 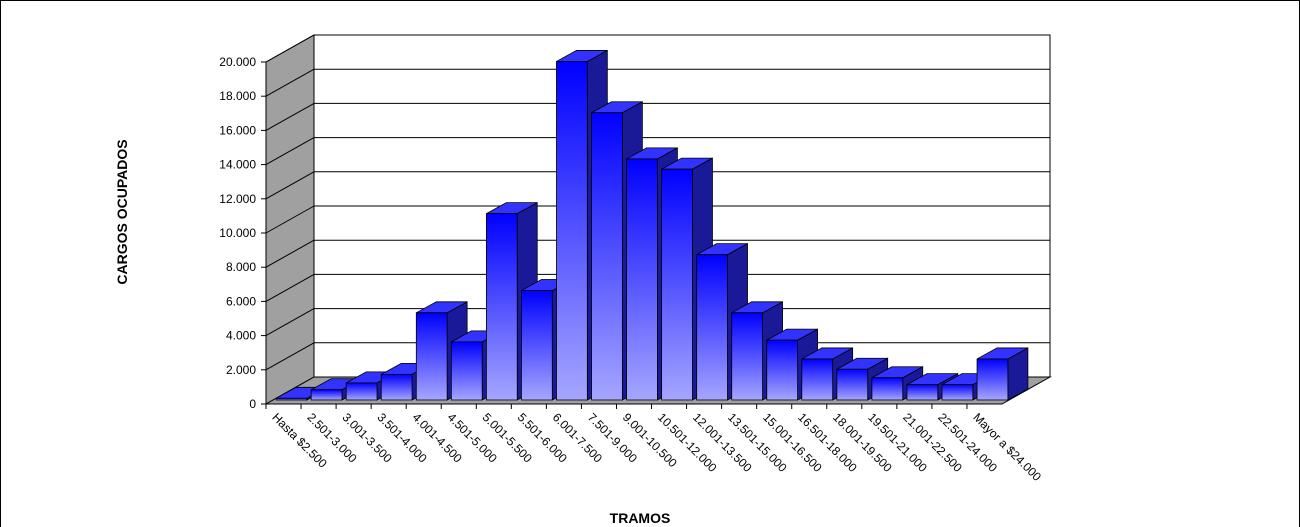 What do you see at coordinates (241, 301) in the screenshot?
I see `y-tick-label: 6.000` at bounding box center [241, 301].